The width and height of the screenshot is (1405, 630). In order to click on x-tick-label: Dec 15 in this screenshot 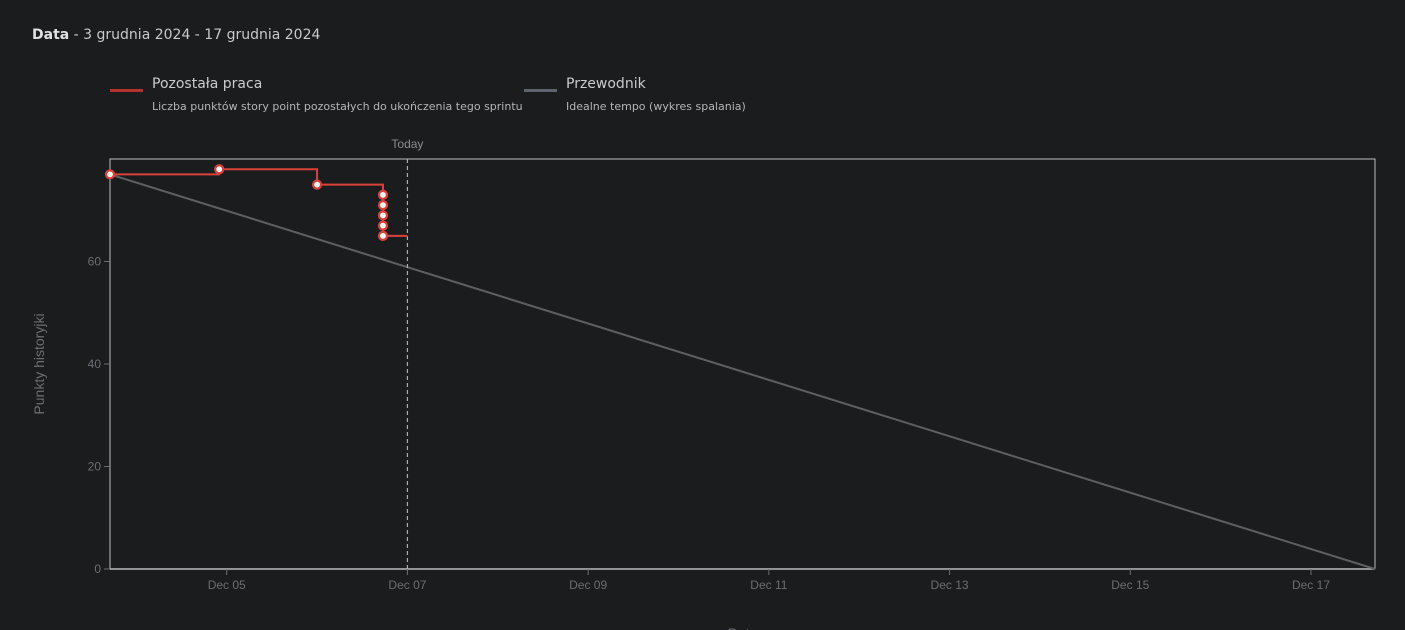, I will do `click(1130, 585)`.